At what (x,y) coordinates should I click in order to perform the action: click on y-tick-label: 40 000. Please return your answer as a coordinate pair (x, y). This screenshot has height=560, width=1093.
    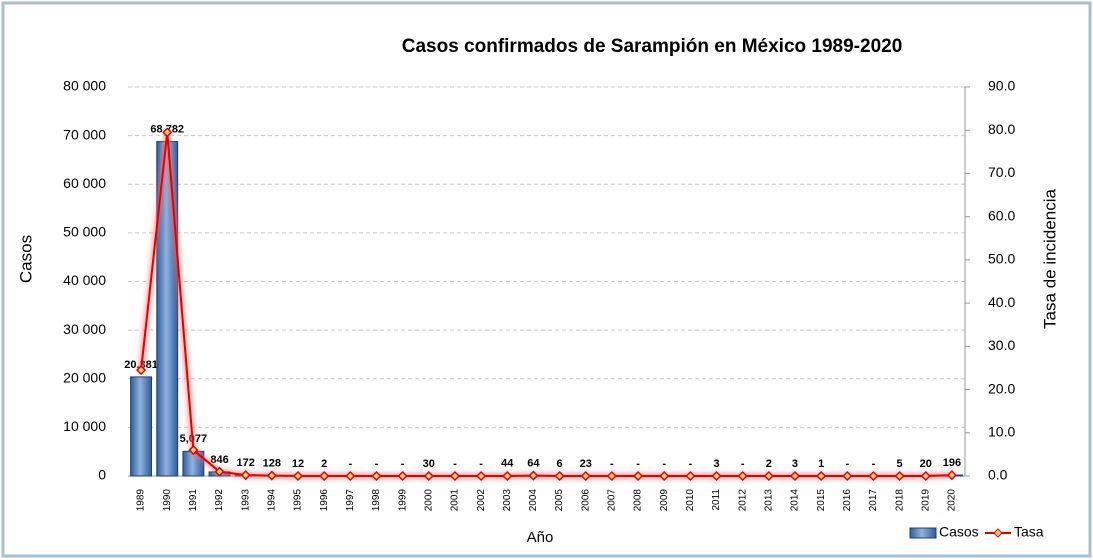
    Looking at the image, I should click on (84, 280).